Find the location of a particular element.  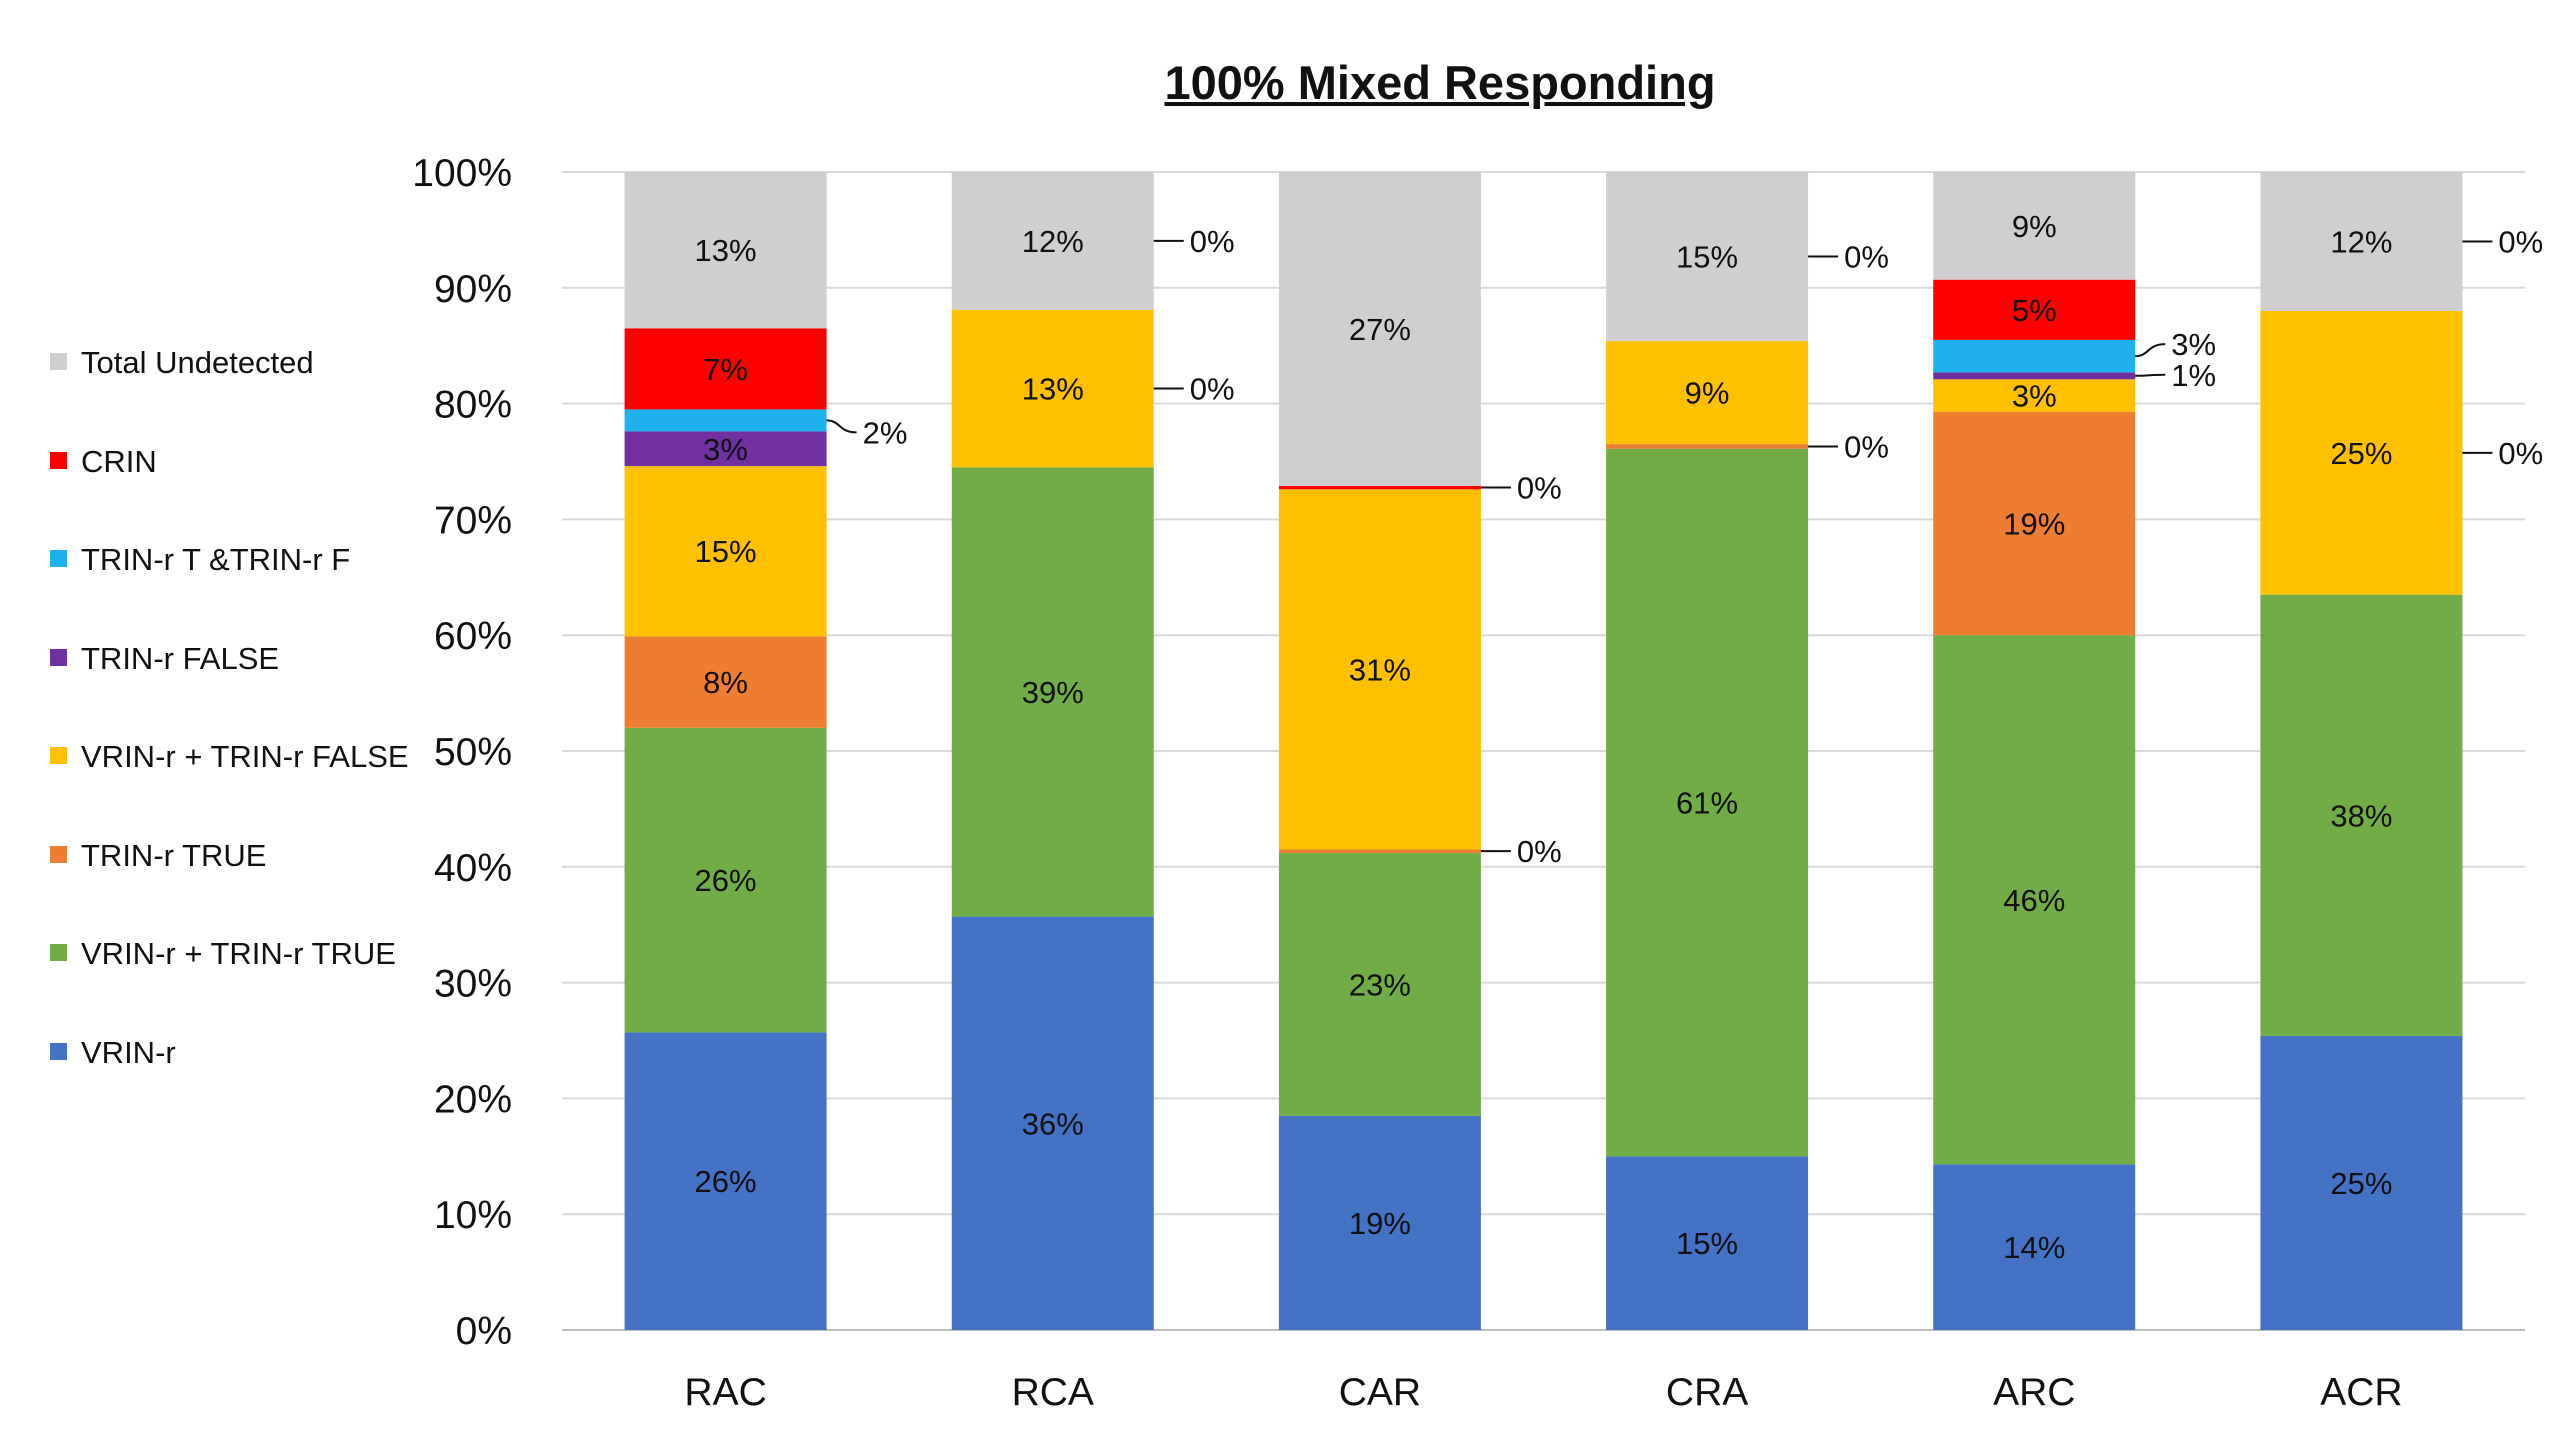

data-label: 46% is located at coordinates (2034, 900).